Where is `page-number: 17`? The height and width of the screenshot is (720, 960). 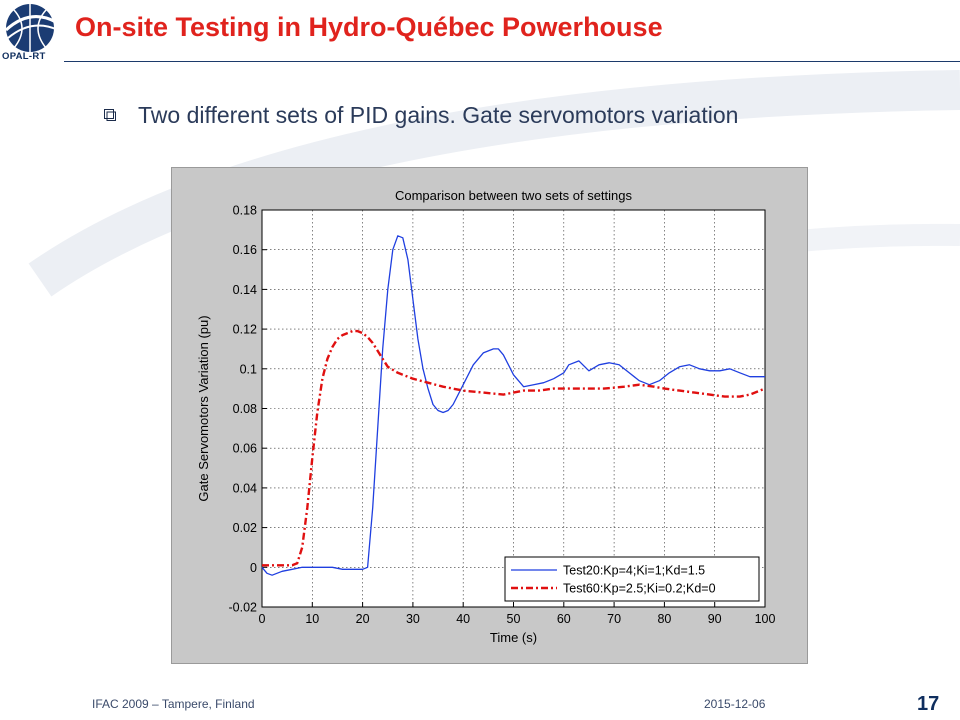 page-number: 17 is located at coordinates (928, 704).